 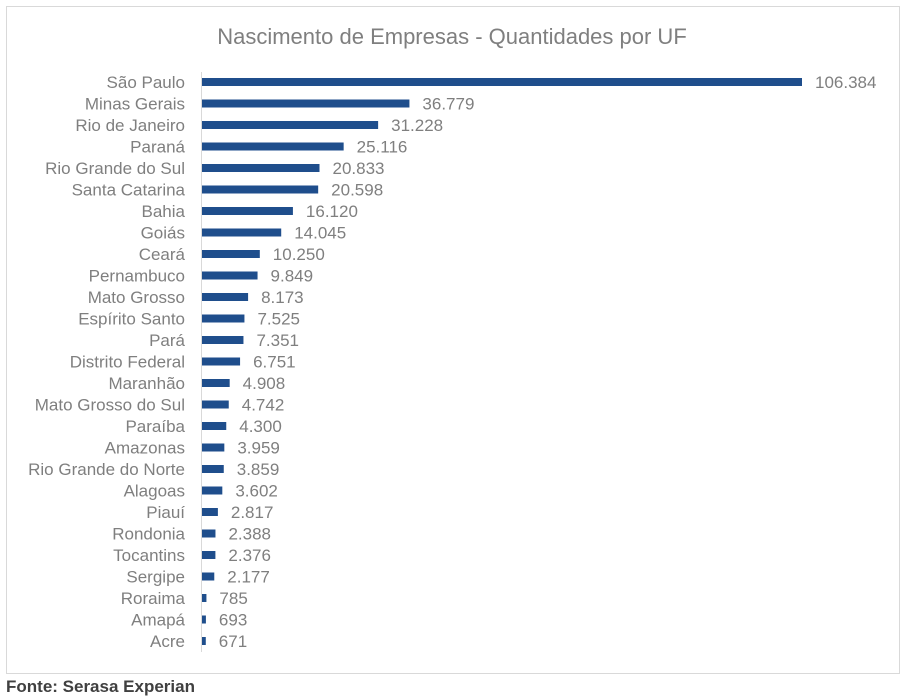 What do you see at coordinates (292, 276) in the screenshot?
I see `value-label: 9.849` at bounding box center [292, 276].